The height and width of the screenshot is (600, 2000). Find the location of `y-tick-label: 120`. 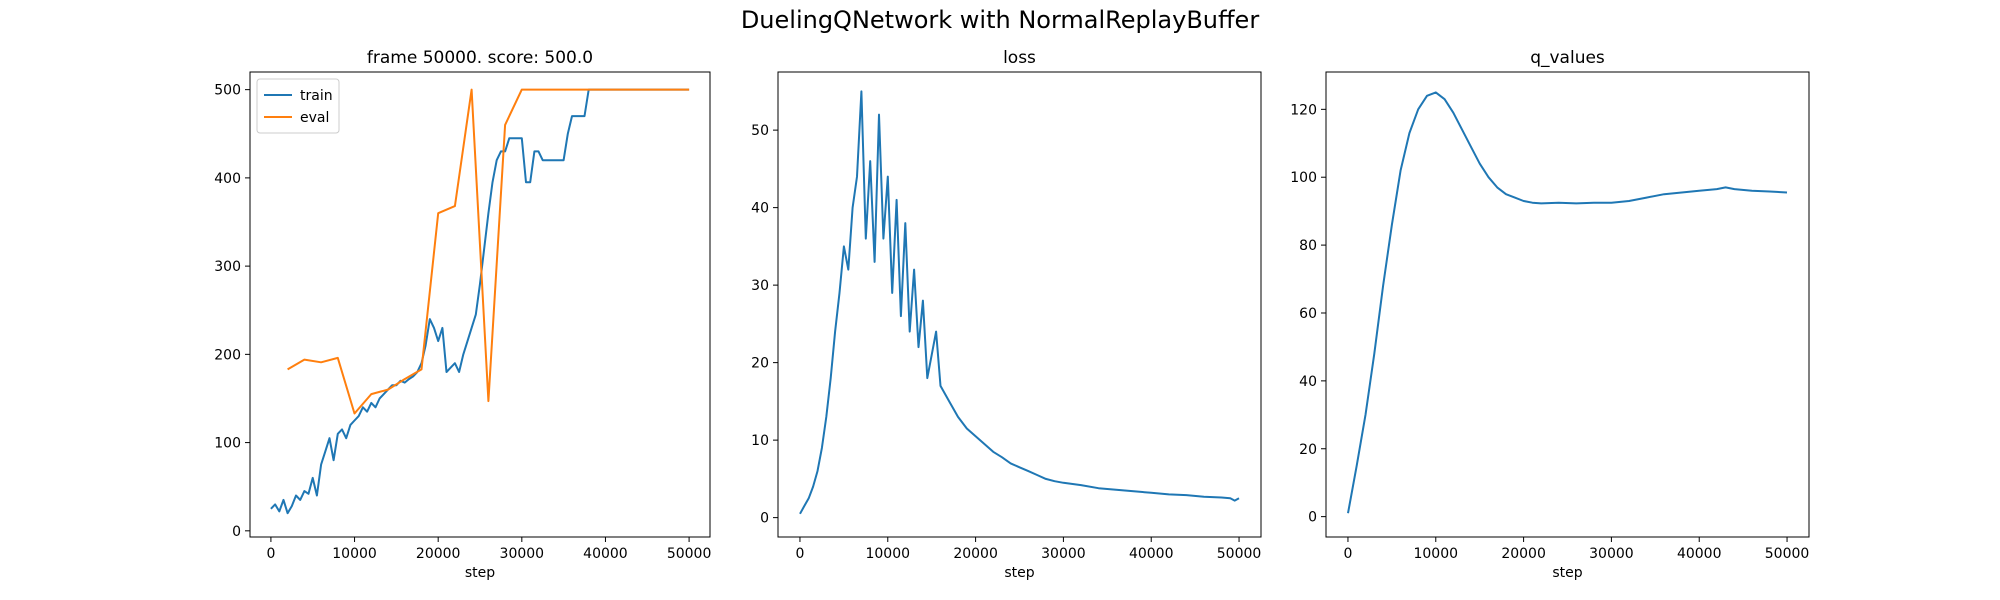

y-tick-label: 120 is located at coordinates (1303, 110).